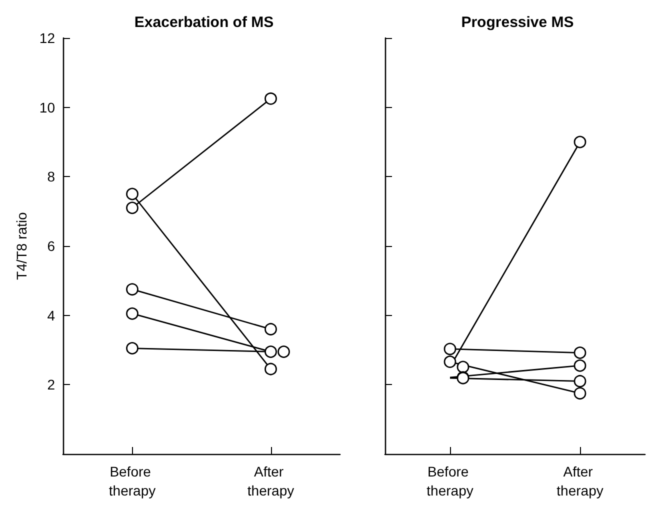  What do you see at coordinates (204, 22) in the screenshot?
I see `chart-title: Exacerbation of MS` at bounding box center [204, 22].